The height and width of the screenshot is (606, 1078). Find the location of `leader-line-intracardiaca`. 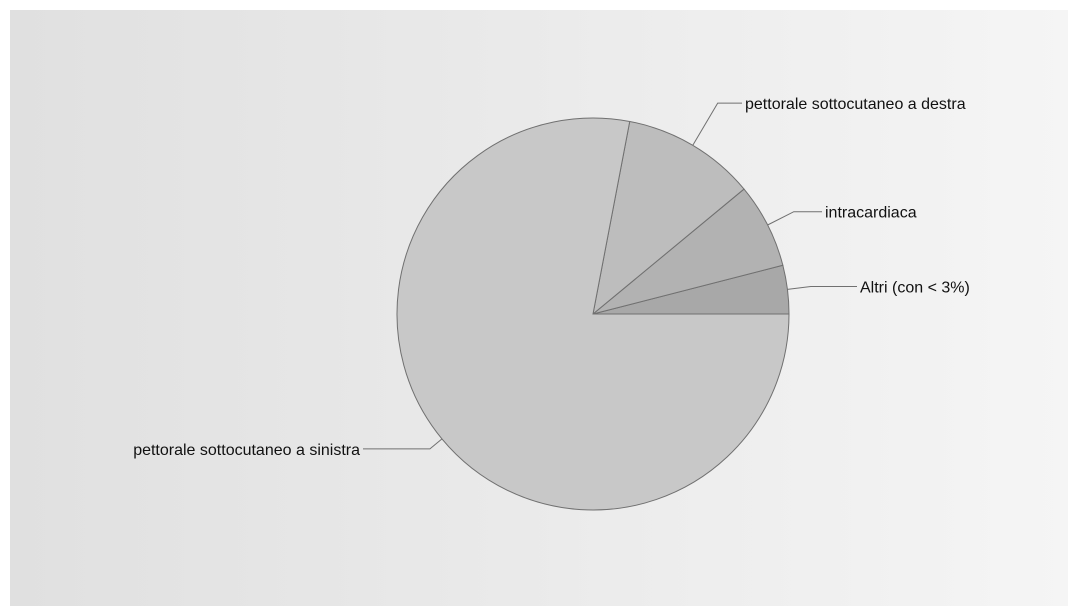

leader-line-intracardiaca is located at coordinates (794, 218).